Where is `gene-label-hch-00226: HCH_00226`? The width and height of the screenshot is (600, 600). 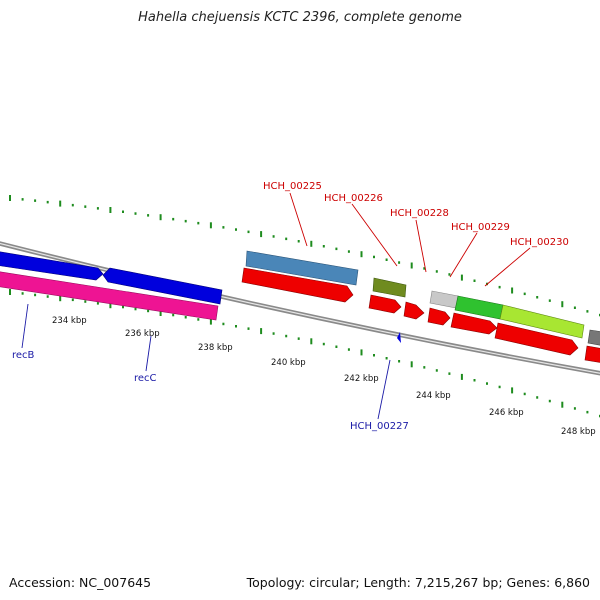
gene-label-hch-00226: HCH_00226 is located at coordinates (353, 198).